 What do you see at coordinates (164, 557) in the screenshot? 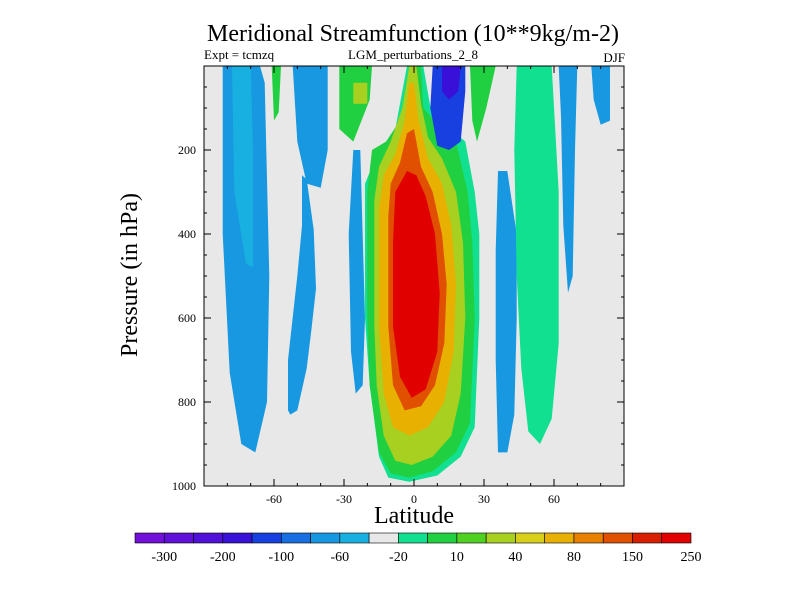
I see `colorbar-label: -300` at bounding box center [164, 557].